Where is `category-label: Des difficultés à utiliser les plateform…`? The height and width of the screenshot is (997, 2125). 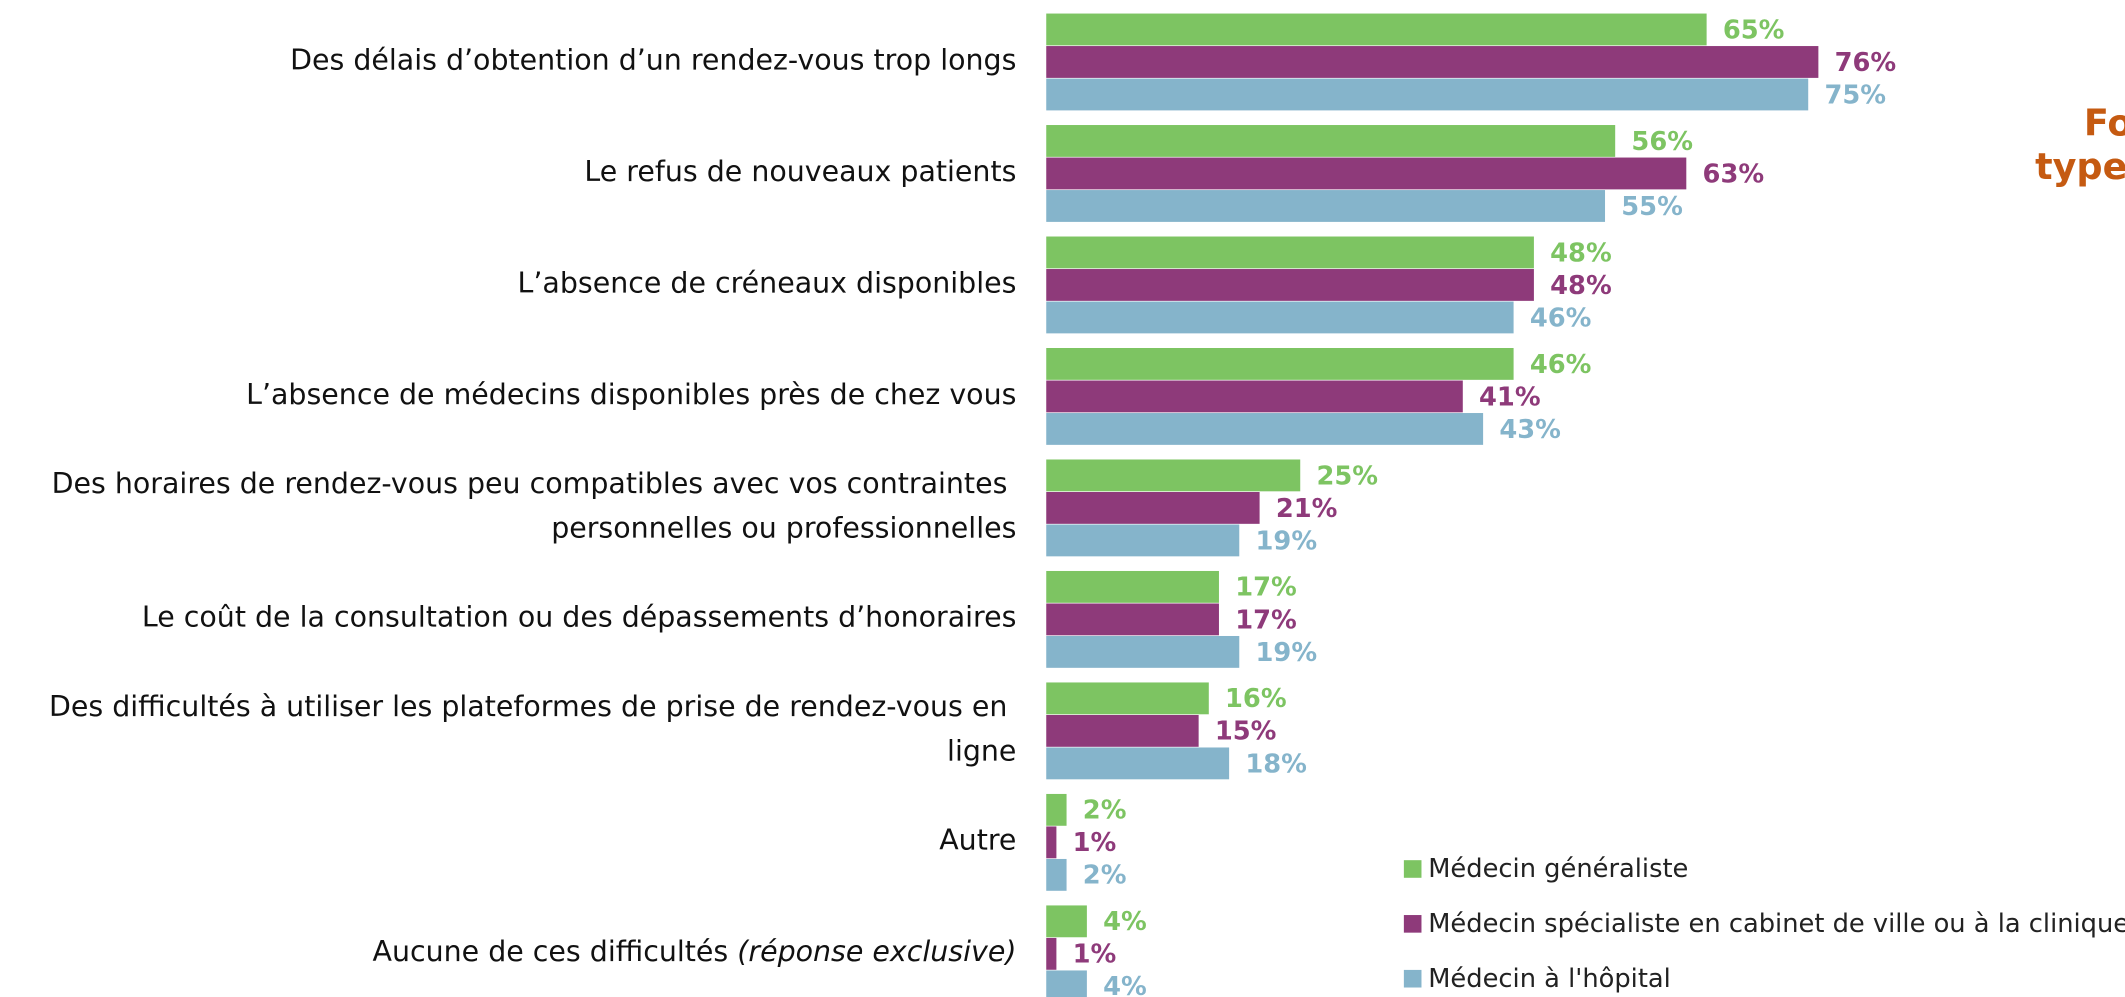 category-label: Des difficultés à utiliser les plateform… is located at coordinates (532, 729).